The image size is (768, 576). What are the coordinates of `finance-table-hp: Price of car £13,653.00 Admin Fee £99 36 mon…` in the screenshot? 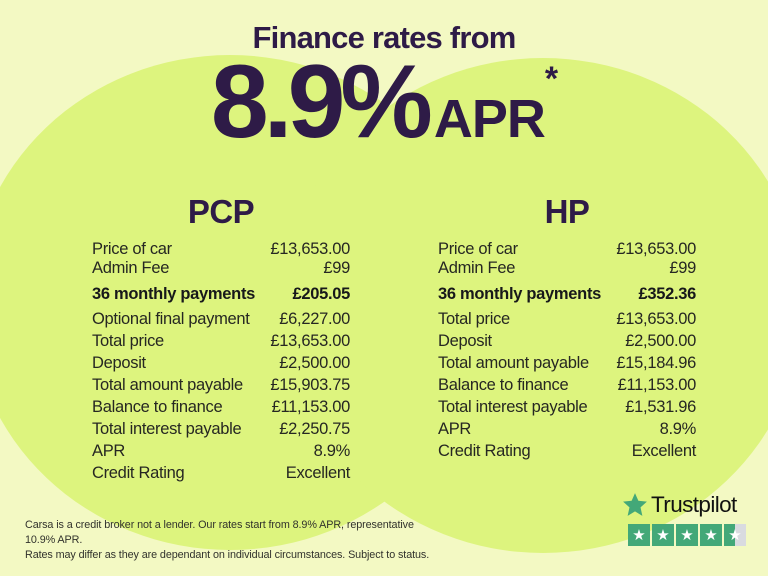 It's located at (567, 350).